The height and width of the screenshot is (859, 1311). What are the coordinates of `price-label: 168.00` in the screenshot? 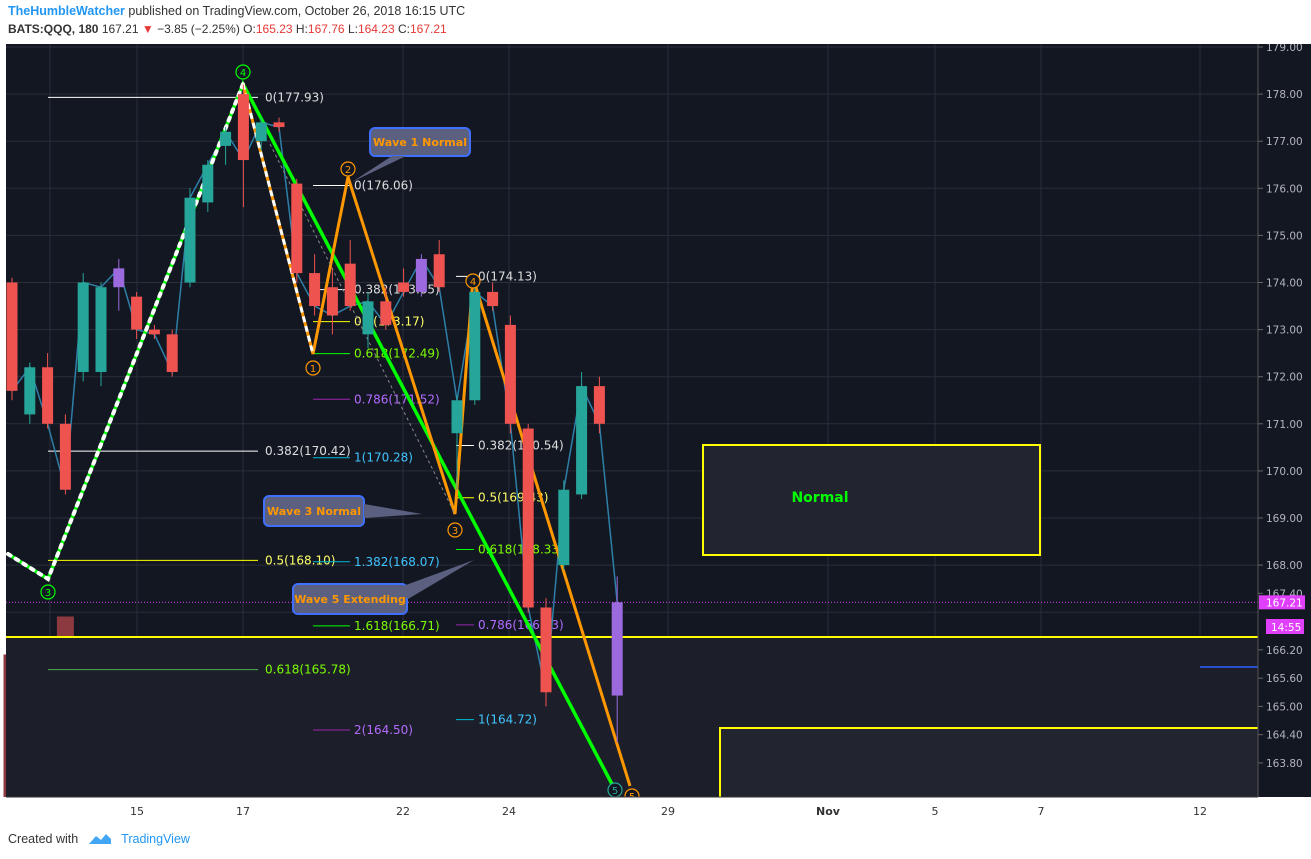 It's located at (1284, 566).